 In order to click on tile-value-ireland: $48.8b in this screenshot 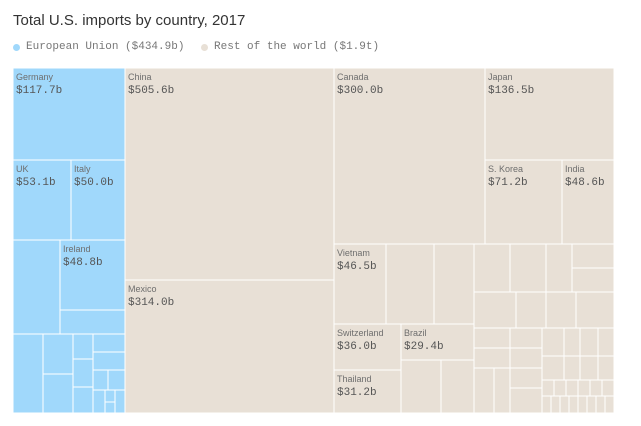, I will do `click(83, 263)`.